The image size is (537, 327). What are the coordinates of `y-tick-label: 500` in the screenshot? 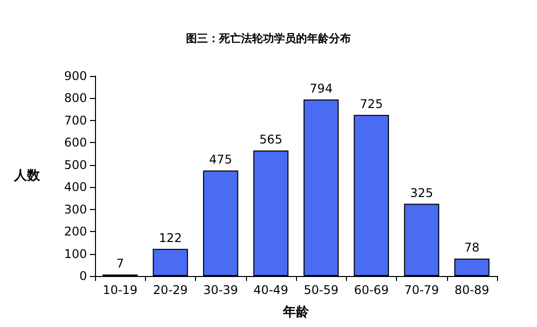 It's located at (75, 165).